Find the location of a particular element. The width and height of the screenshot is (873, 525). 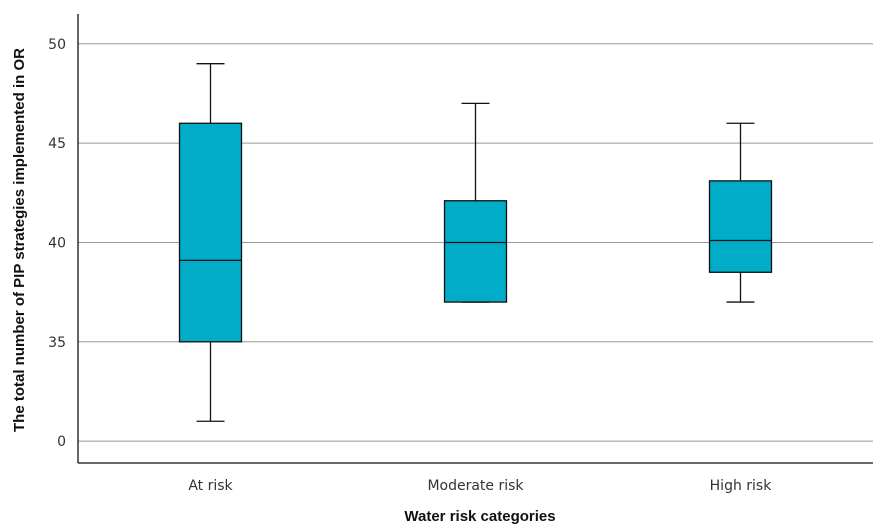

y-tick-label: 50 is located at coordinates (57, 45).